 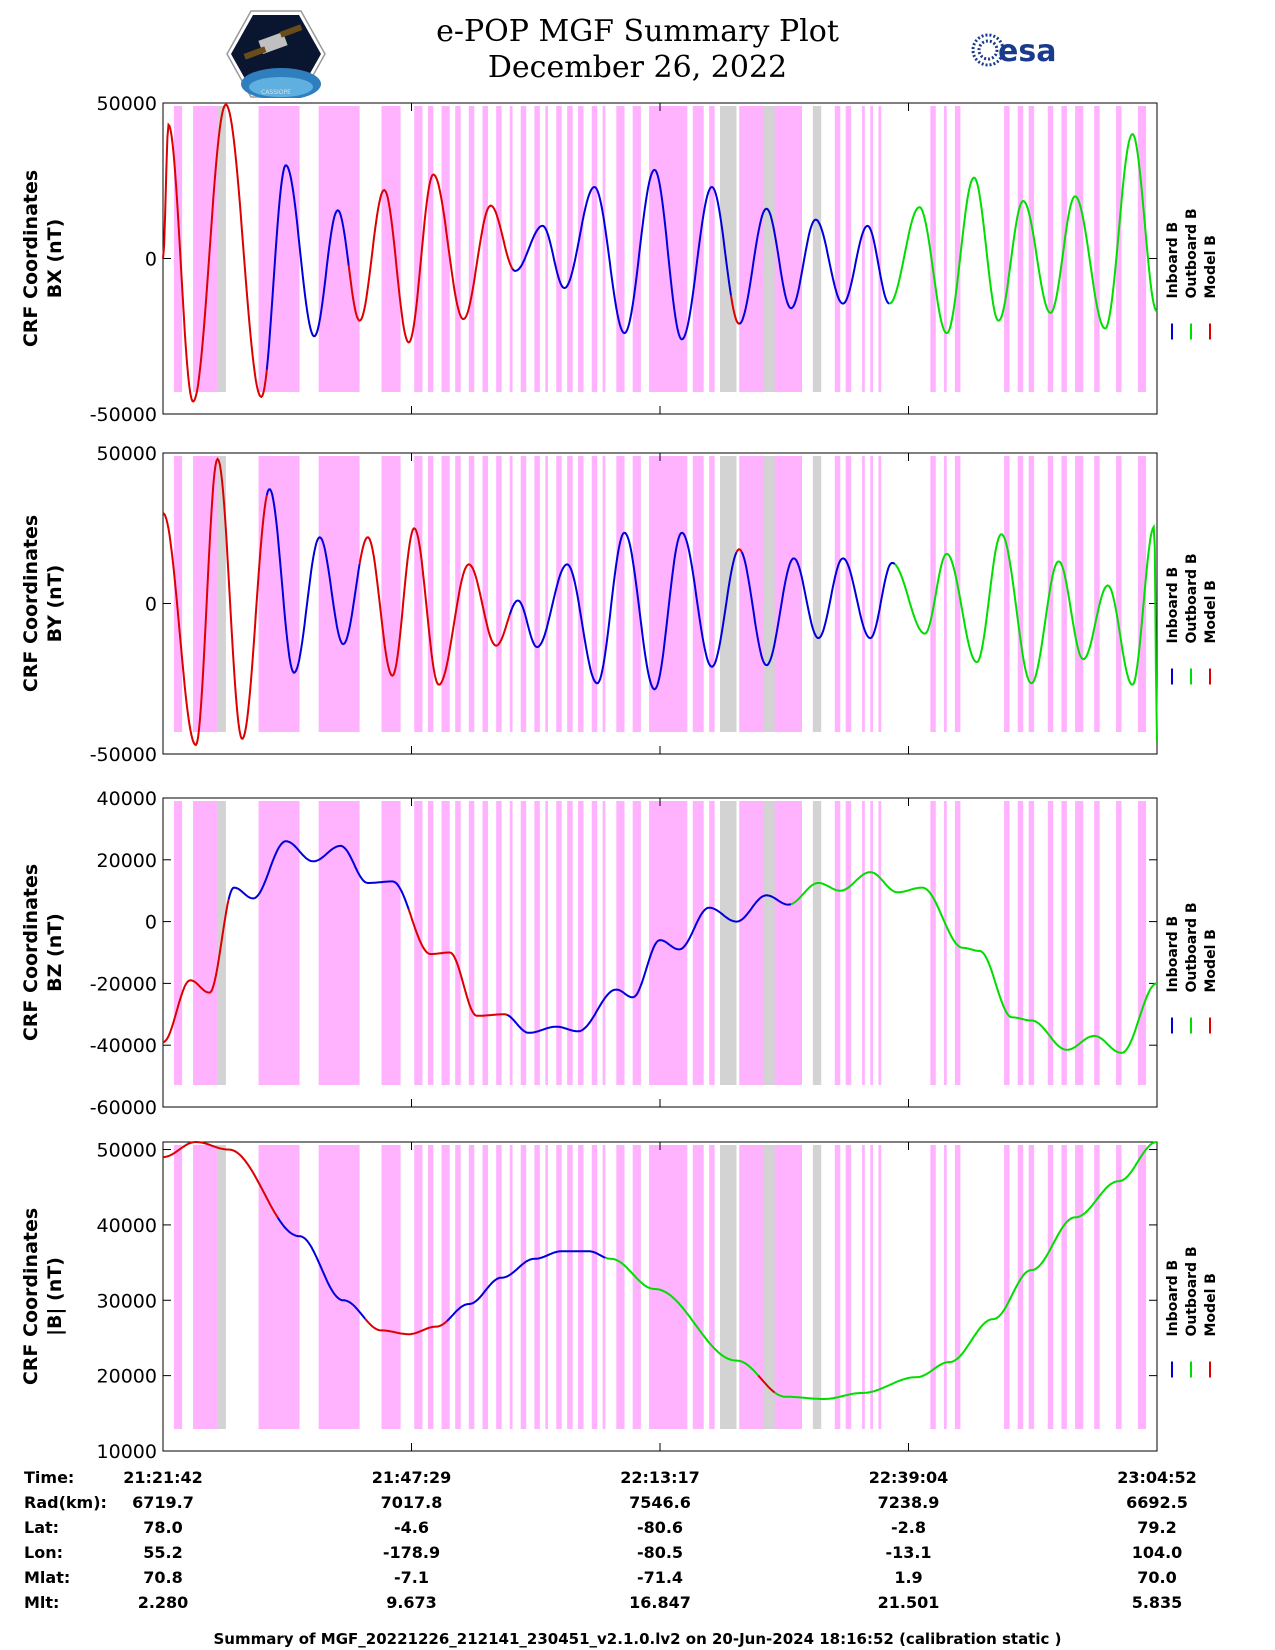 What do you see at coordinates (127, 104) in the screenshot?
I see `y-tick-label: 50000` at bounding box center [127, 104].